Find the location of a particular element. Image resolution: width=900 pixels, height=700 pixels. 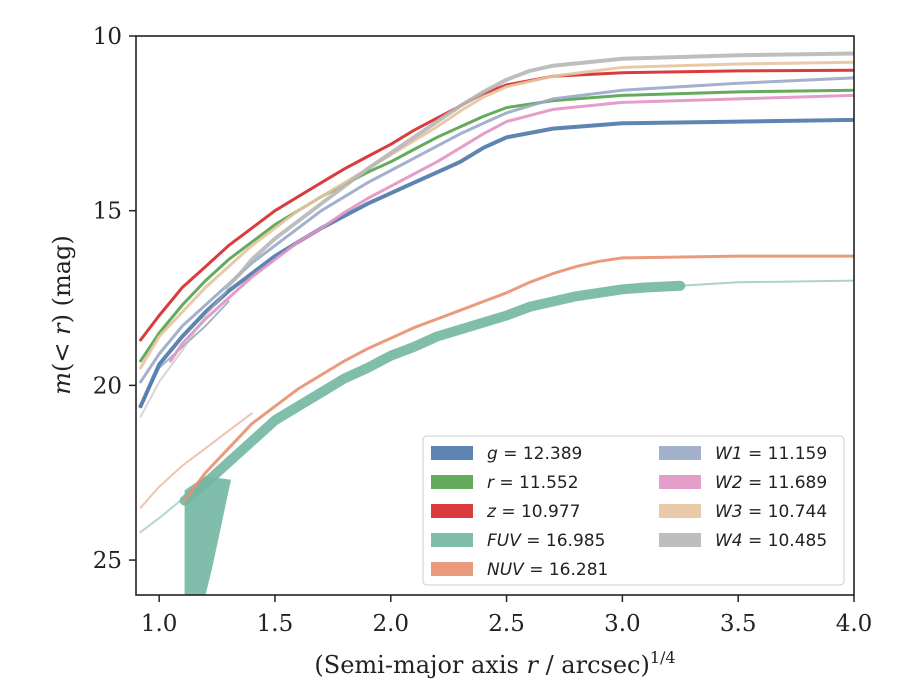

y-axis-ticks: 10 15 20 25 is located at coordinates (114, 299).